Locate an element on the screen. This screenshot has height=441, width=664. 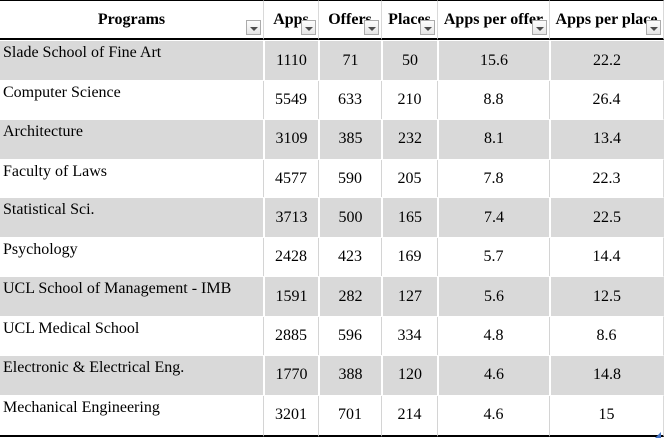
apps-per-place-cell: 22.3 is located at coordinates (606, 178).